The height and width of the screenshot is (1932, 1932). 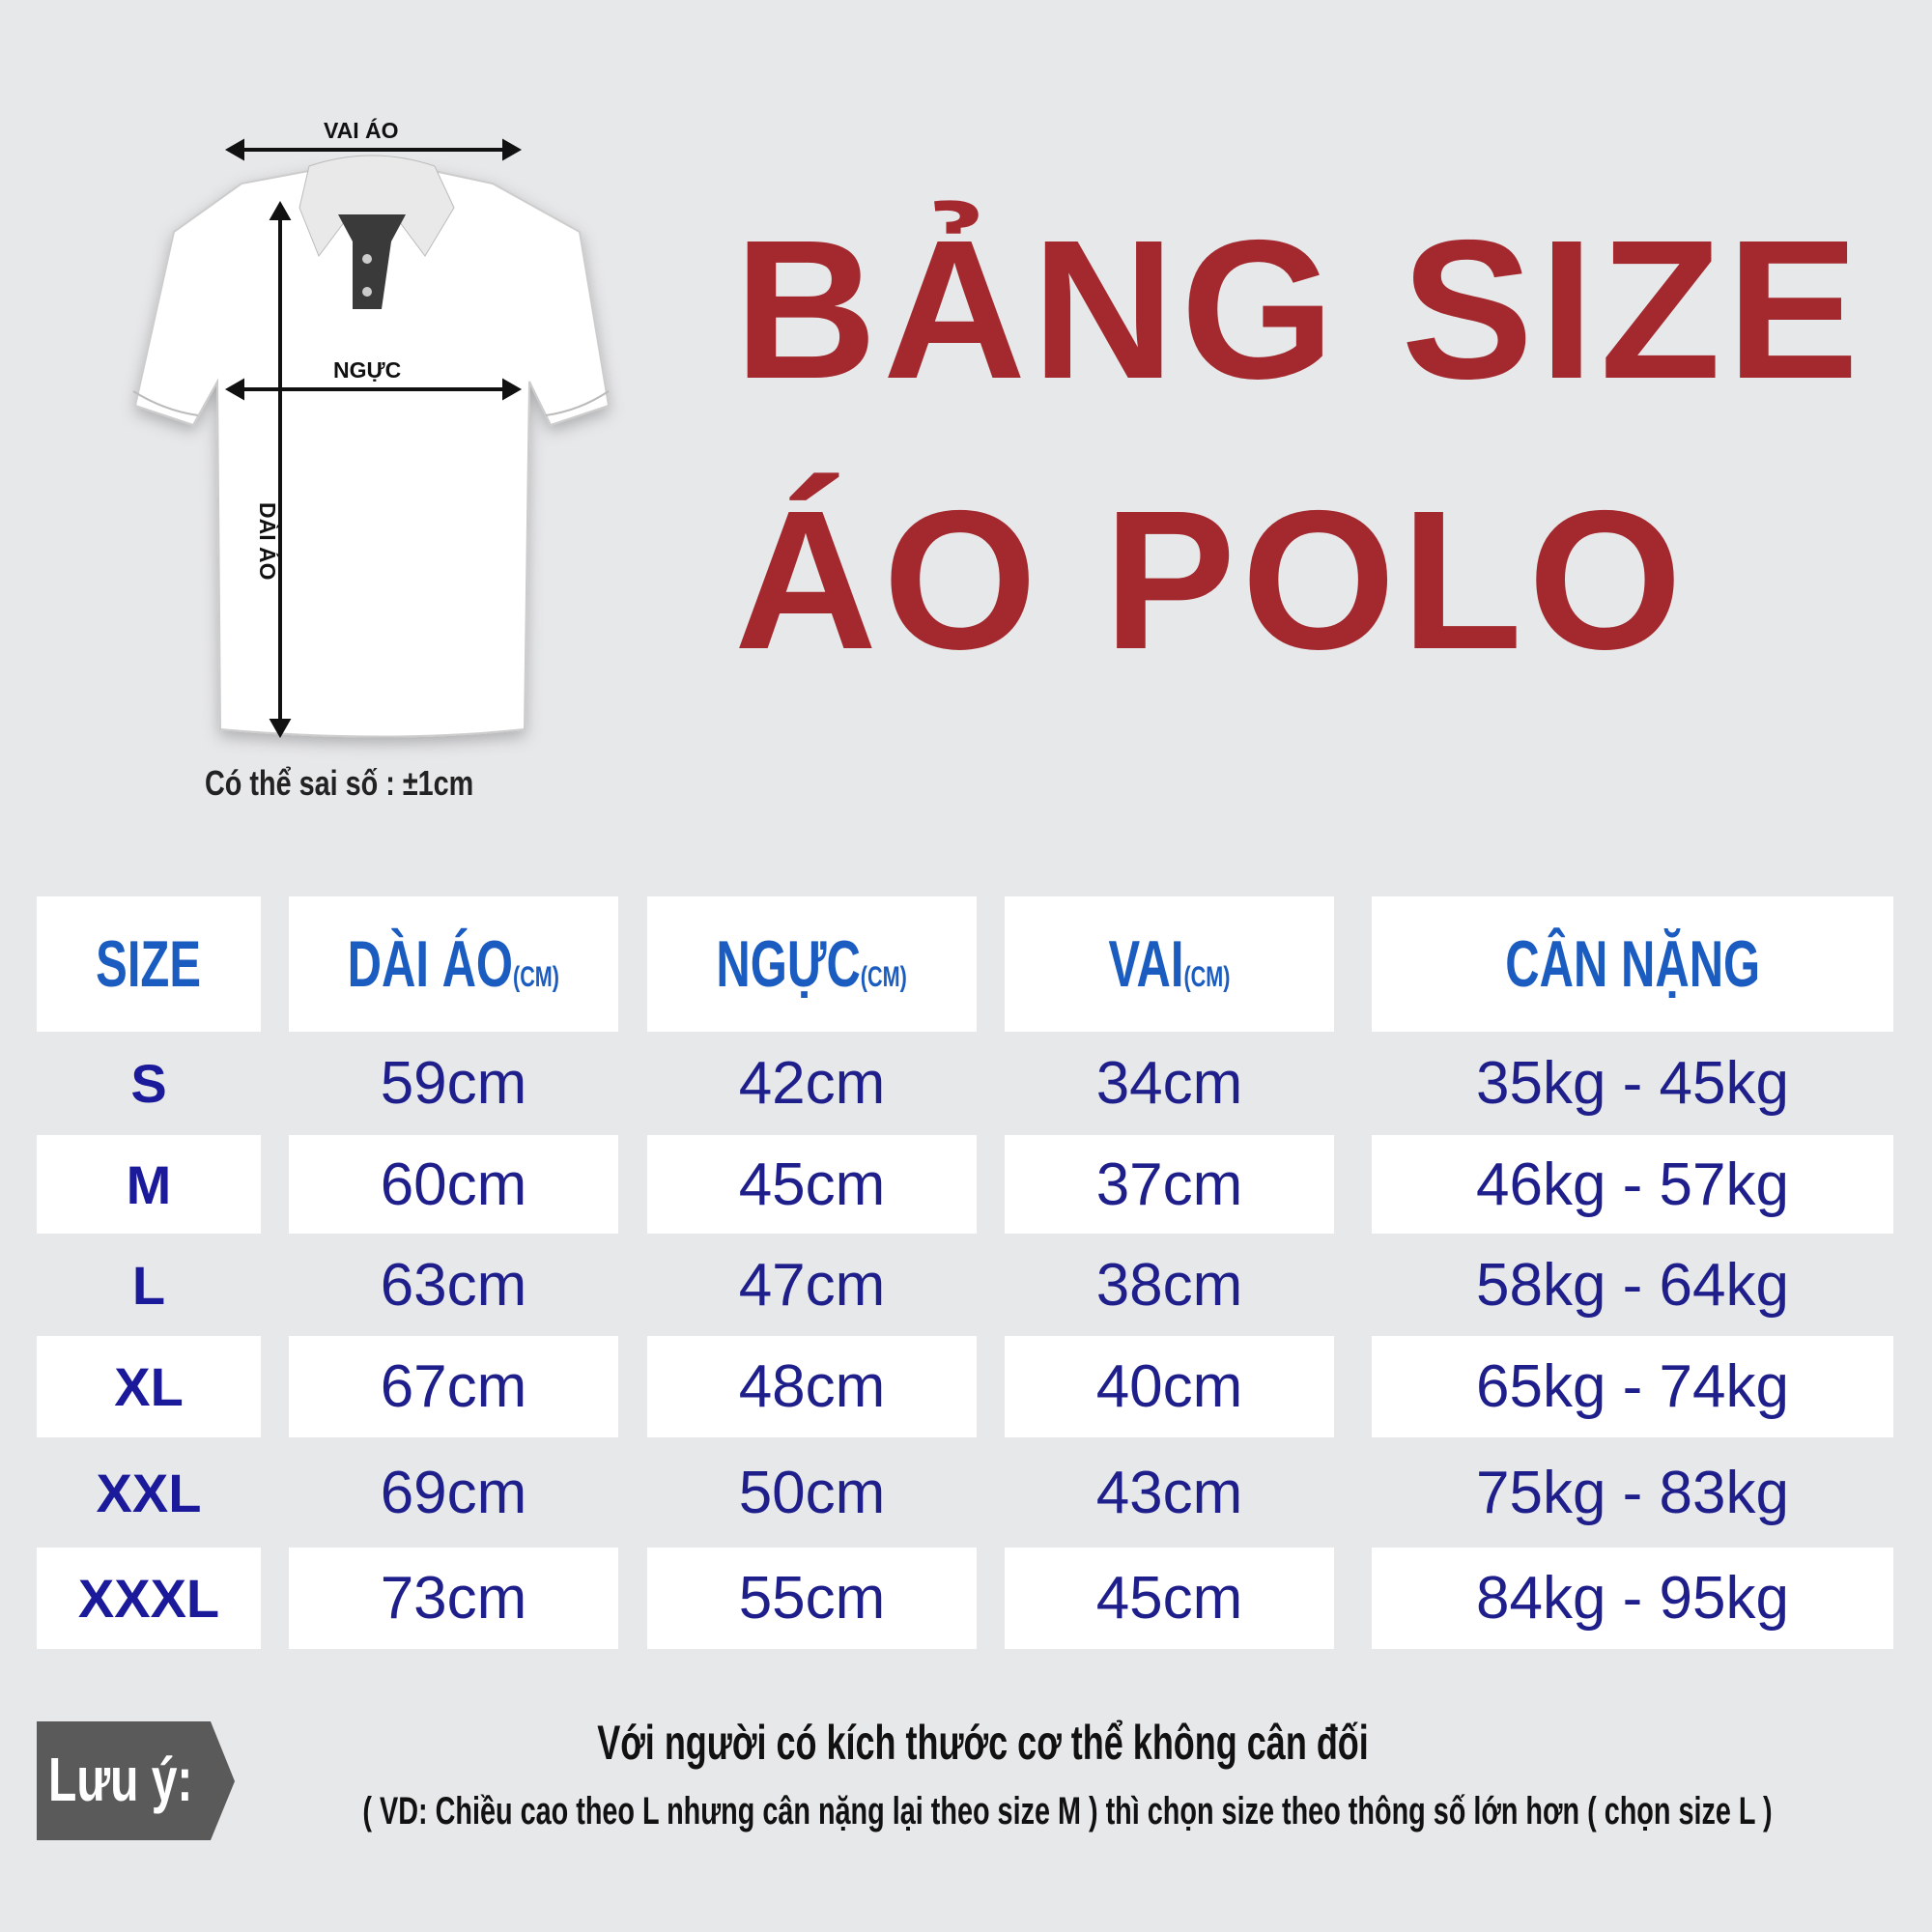 I want to click on length-label: DÀI ÁO, so click(x=267, y=541).